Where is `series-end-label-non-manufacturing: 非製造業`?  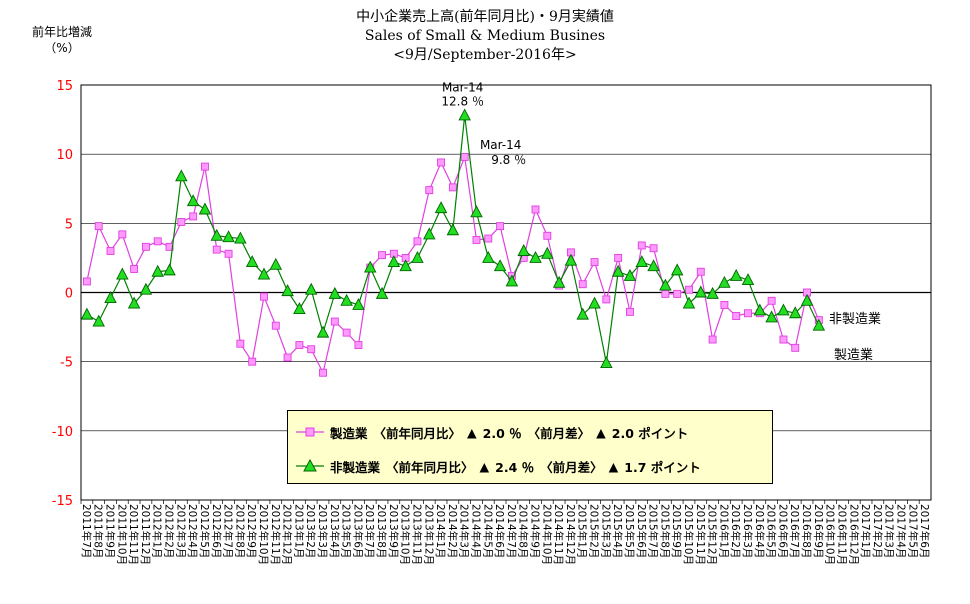 series-end-label-non-manufacturing: 非製造業 is located at coordinates (855, 319).